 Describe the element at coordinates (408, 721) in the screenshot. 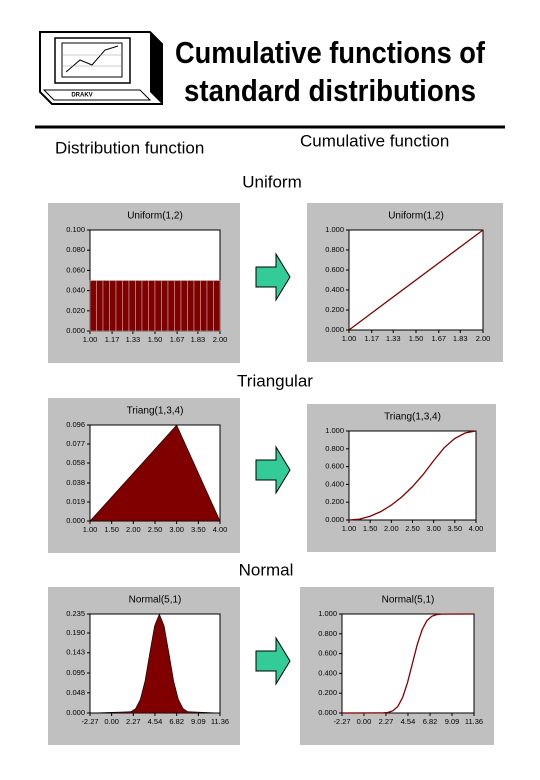

I see `x-tick-label: 4.54` at that location.